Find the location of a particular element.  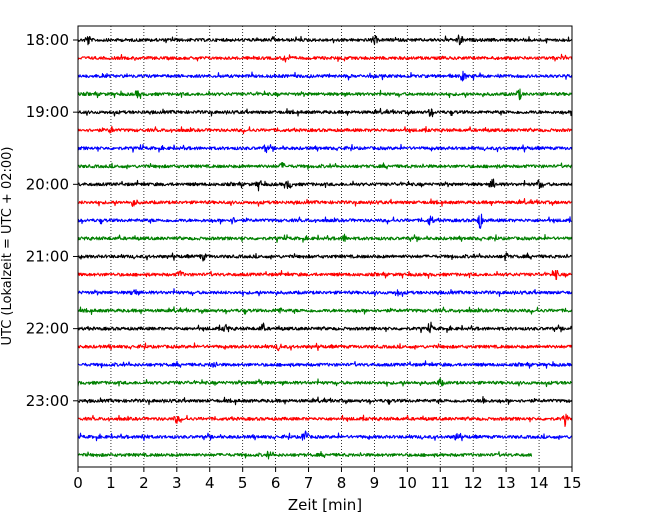

x-axis-ticks: 0 1 2 3 4 5 6 7 8 9 10 11 12 13 14 15 is located at coordinates (327, 479).